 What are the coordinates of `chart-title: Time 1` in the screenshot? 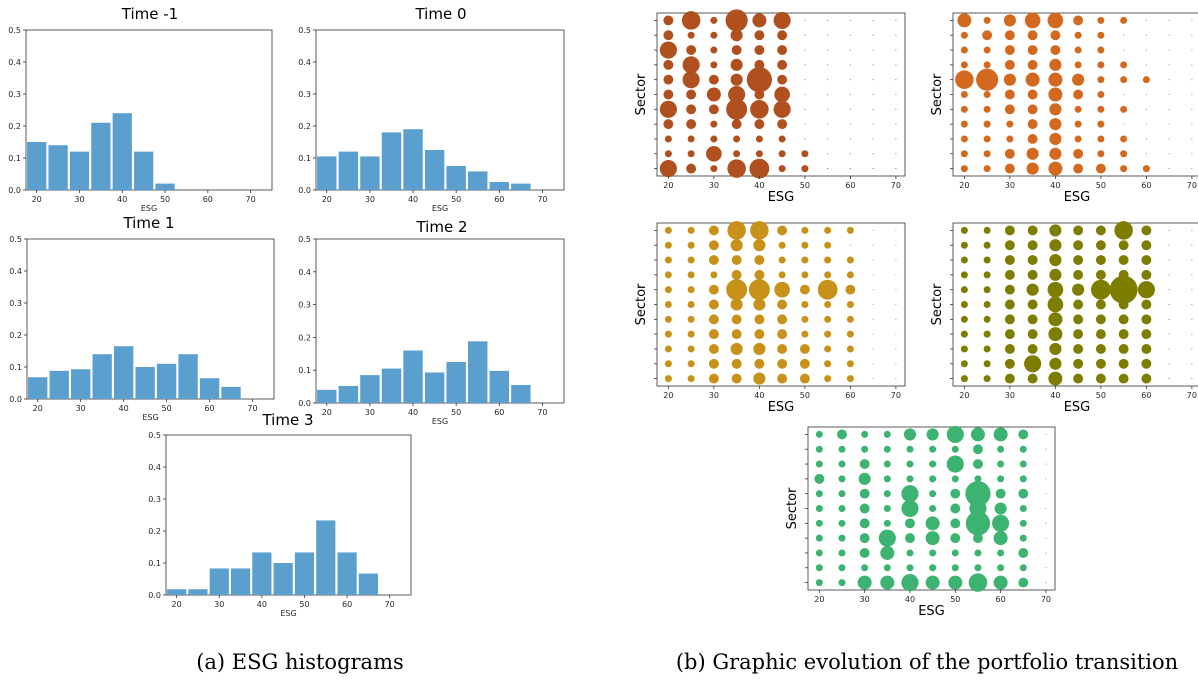 It's located at (148, 223).